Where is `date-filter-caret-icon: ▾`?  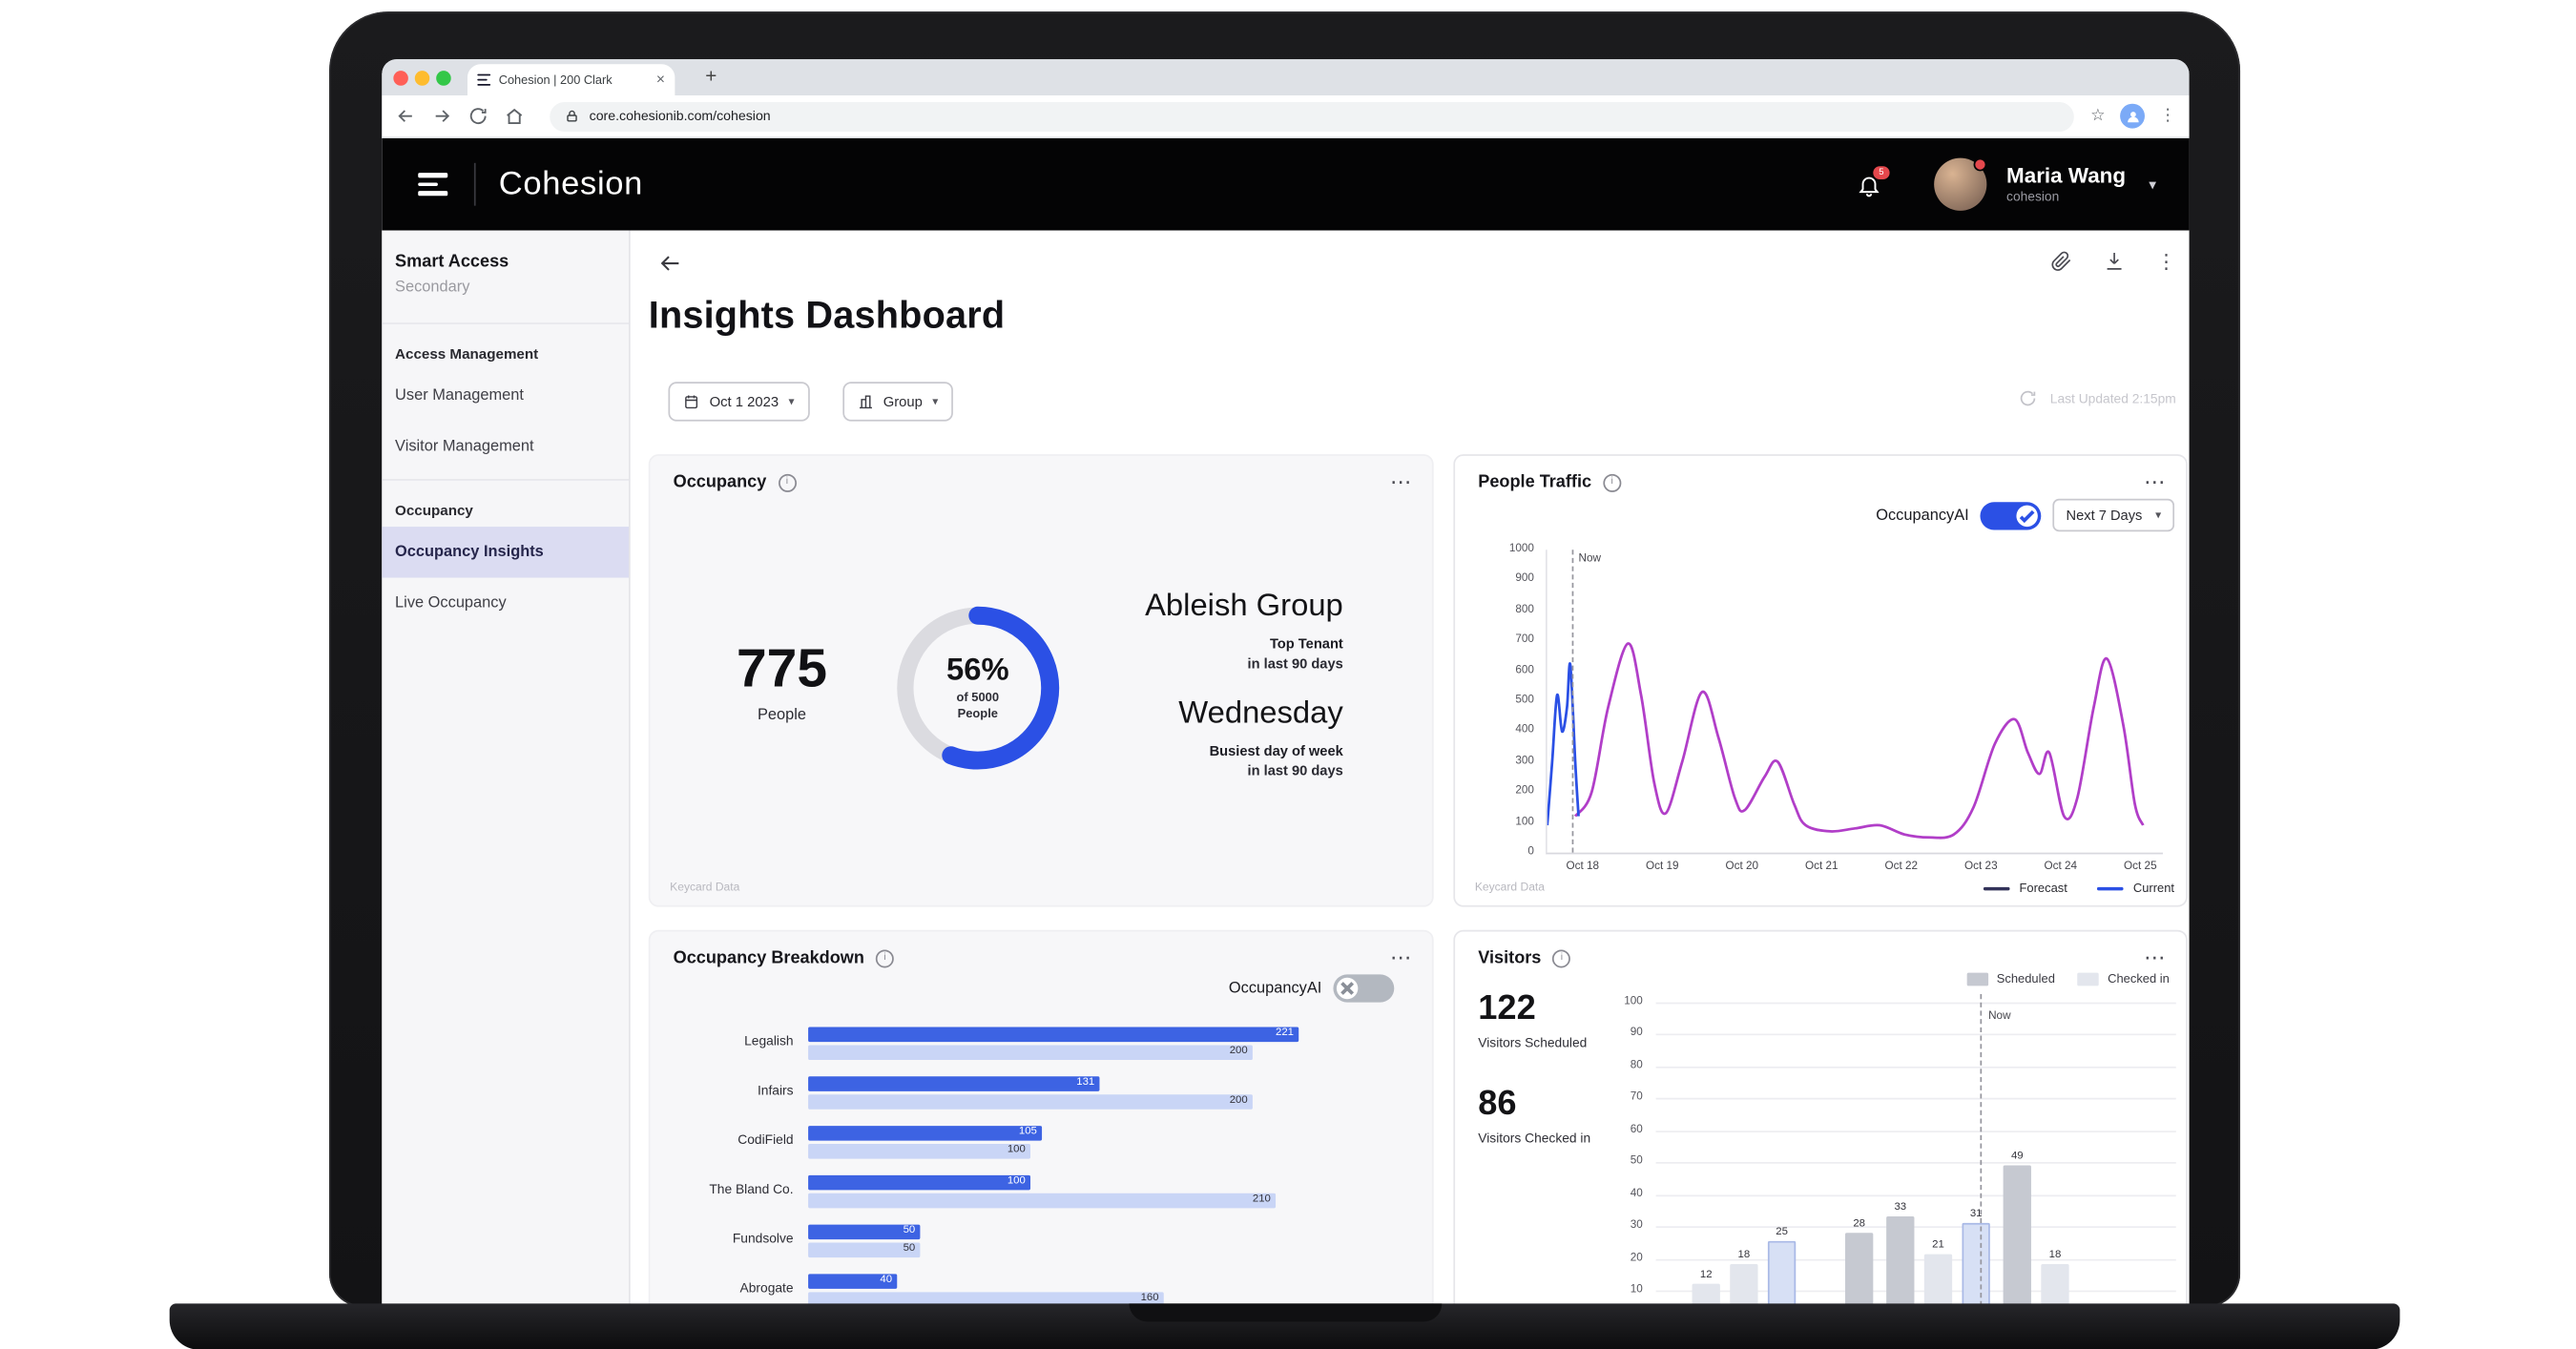
date-filter-caret-icon: ▾ is located at coordinates (791, 402).